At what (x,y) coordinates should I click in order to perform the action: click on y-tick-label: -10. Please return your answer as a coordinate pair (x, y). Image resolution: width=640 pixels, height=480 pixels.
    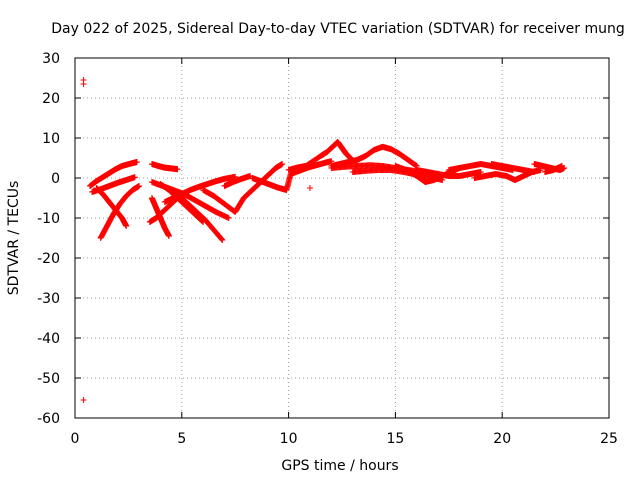
    Looking at the image, I should click on (48, 219).